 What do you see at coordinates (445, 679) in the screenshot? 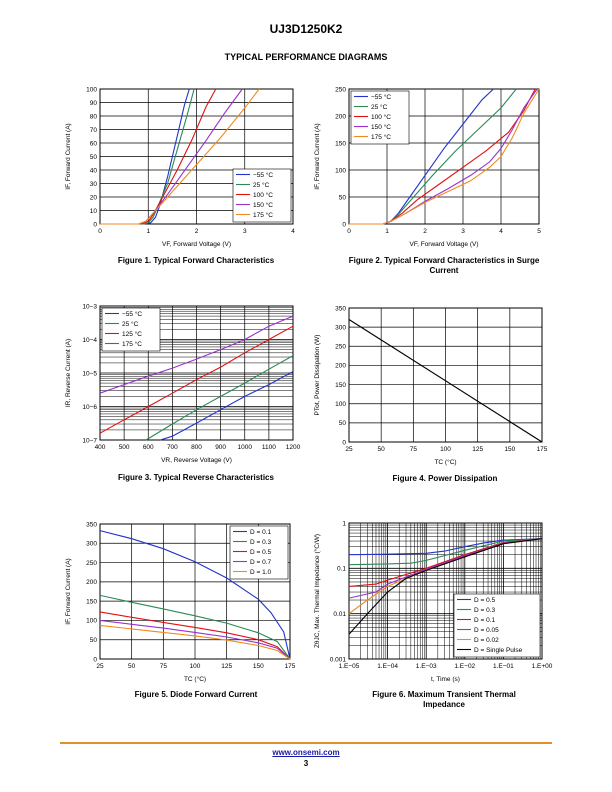
I see `x-axis-label: t, Time (s)` at bounding box center [445, 679].